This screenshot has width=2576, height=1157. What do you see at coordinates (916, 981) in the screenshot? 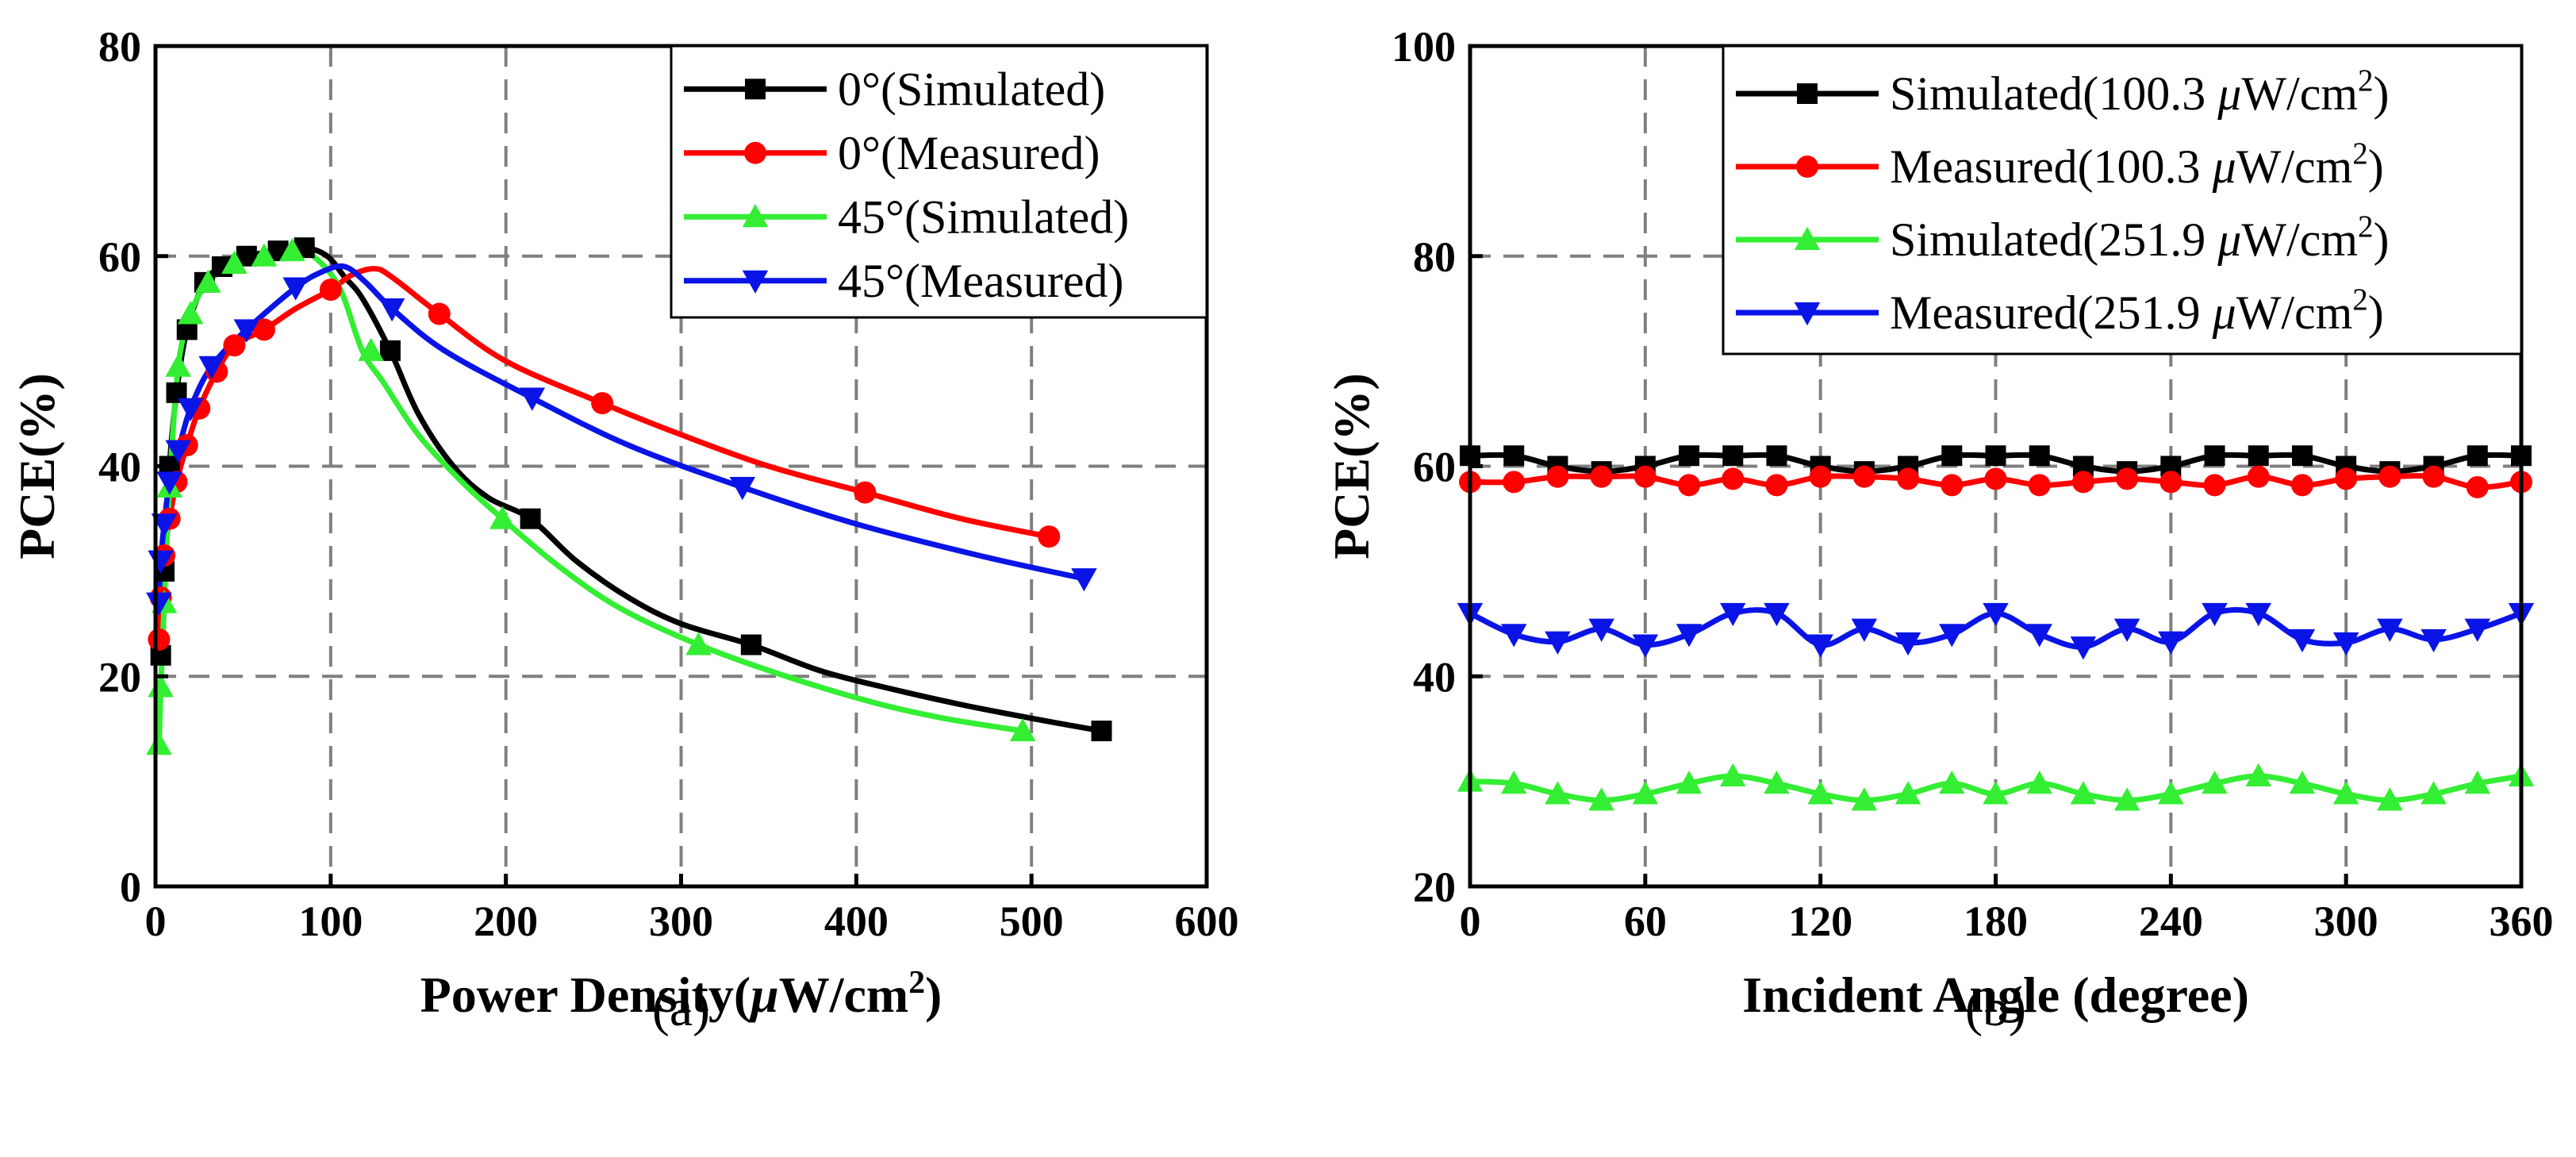
I see `x-axis-label-superscript: 2` at bounding box center [916, 981].